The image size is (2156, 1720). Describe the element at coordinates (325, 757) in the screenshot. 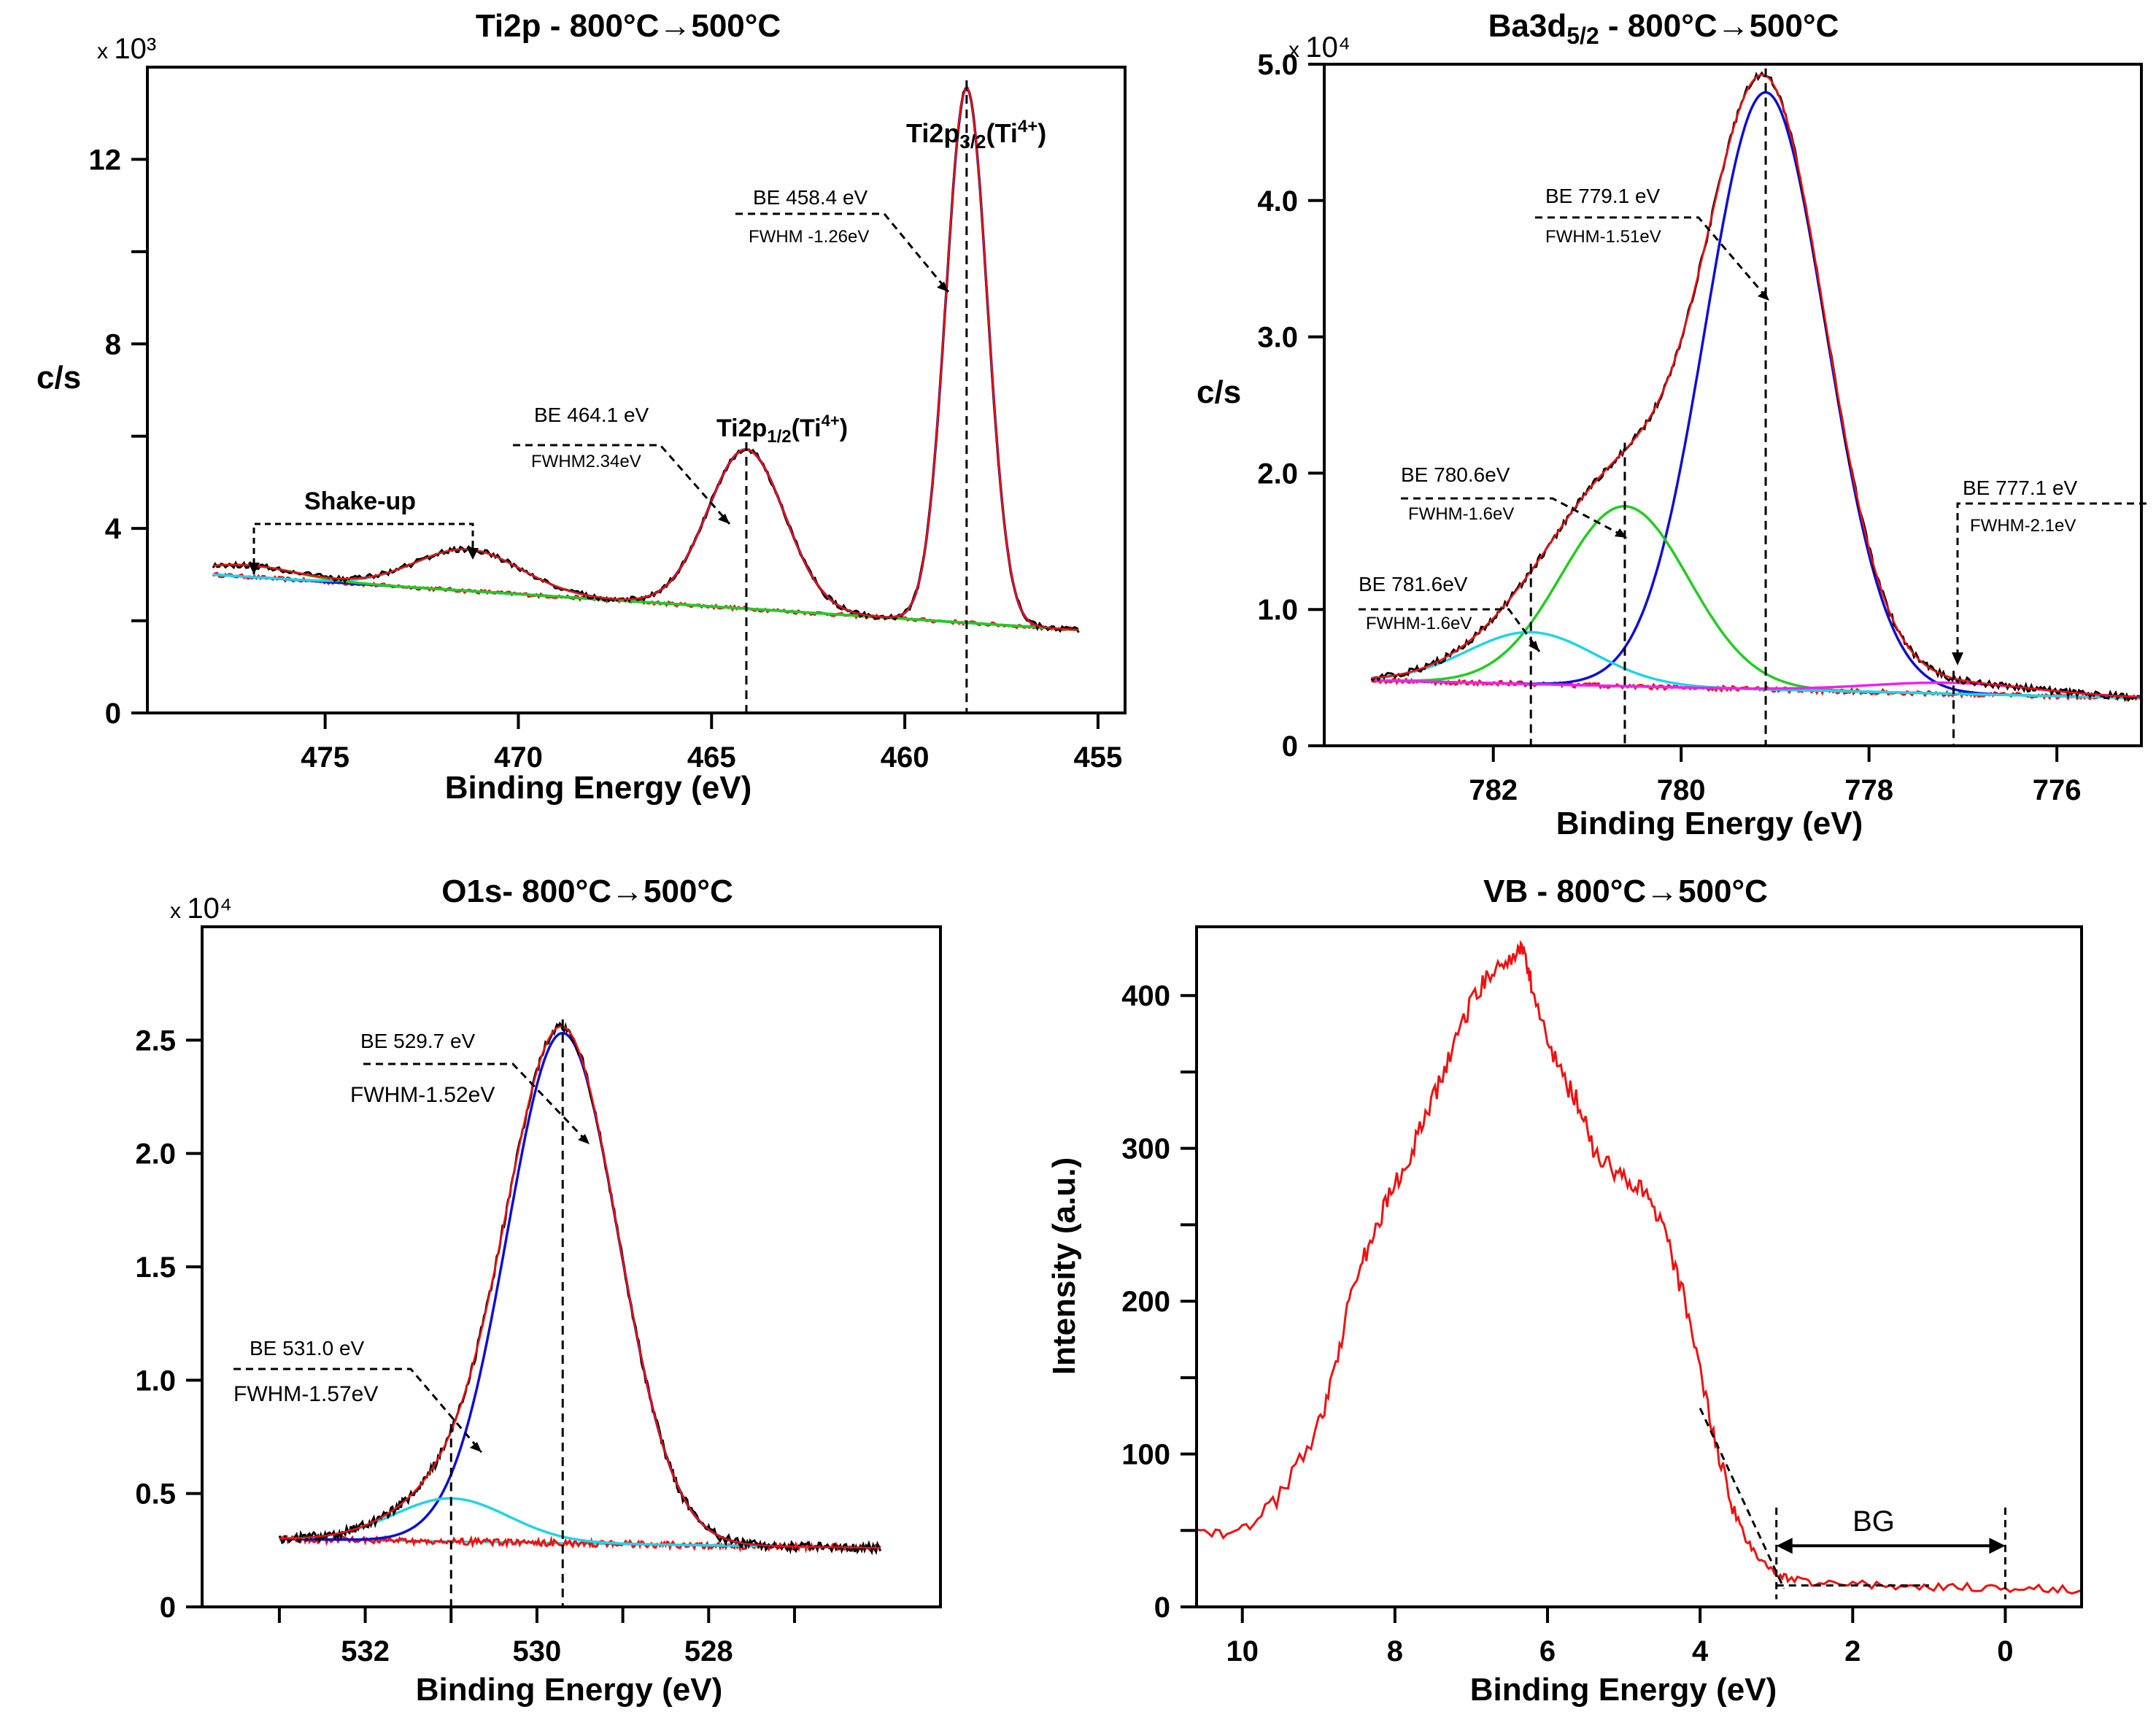

I see `x-tick-label: 475` at that location.